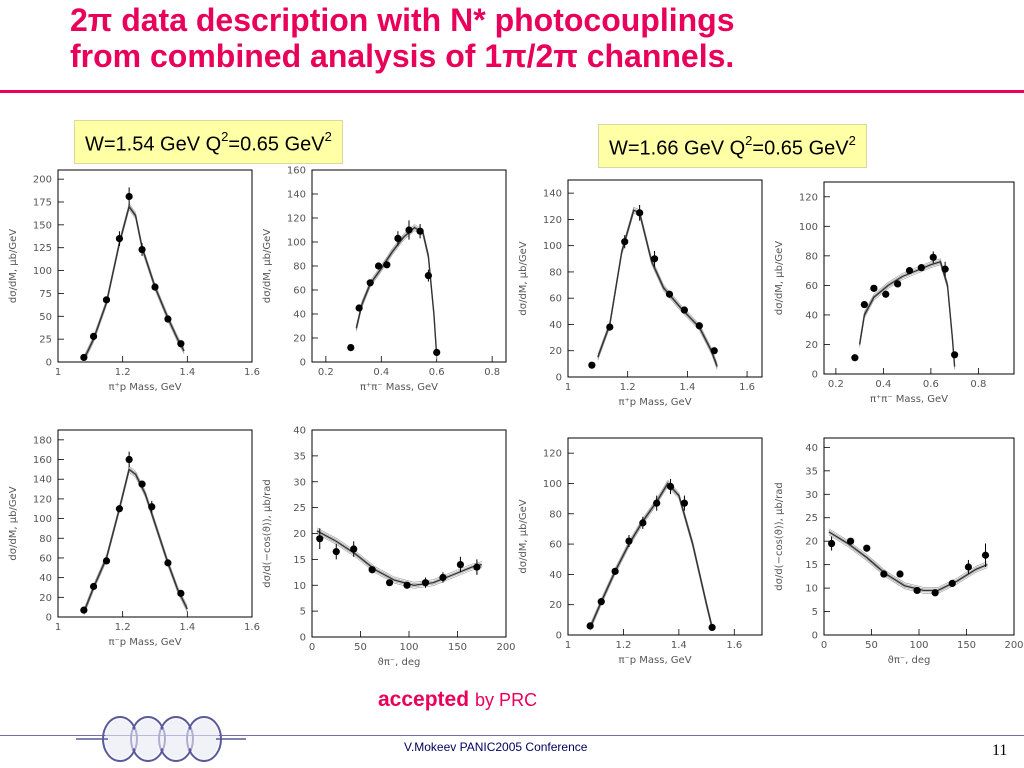  Describe the element at coordinates (42, 203) in the screenshot. I see `y-tick-label: 175` at that location.